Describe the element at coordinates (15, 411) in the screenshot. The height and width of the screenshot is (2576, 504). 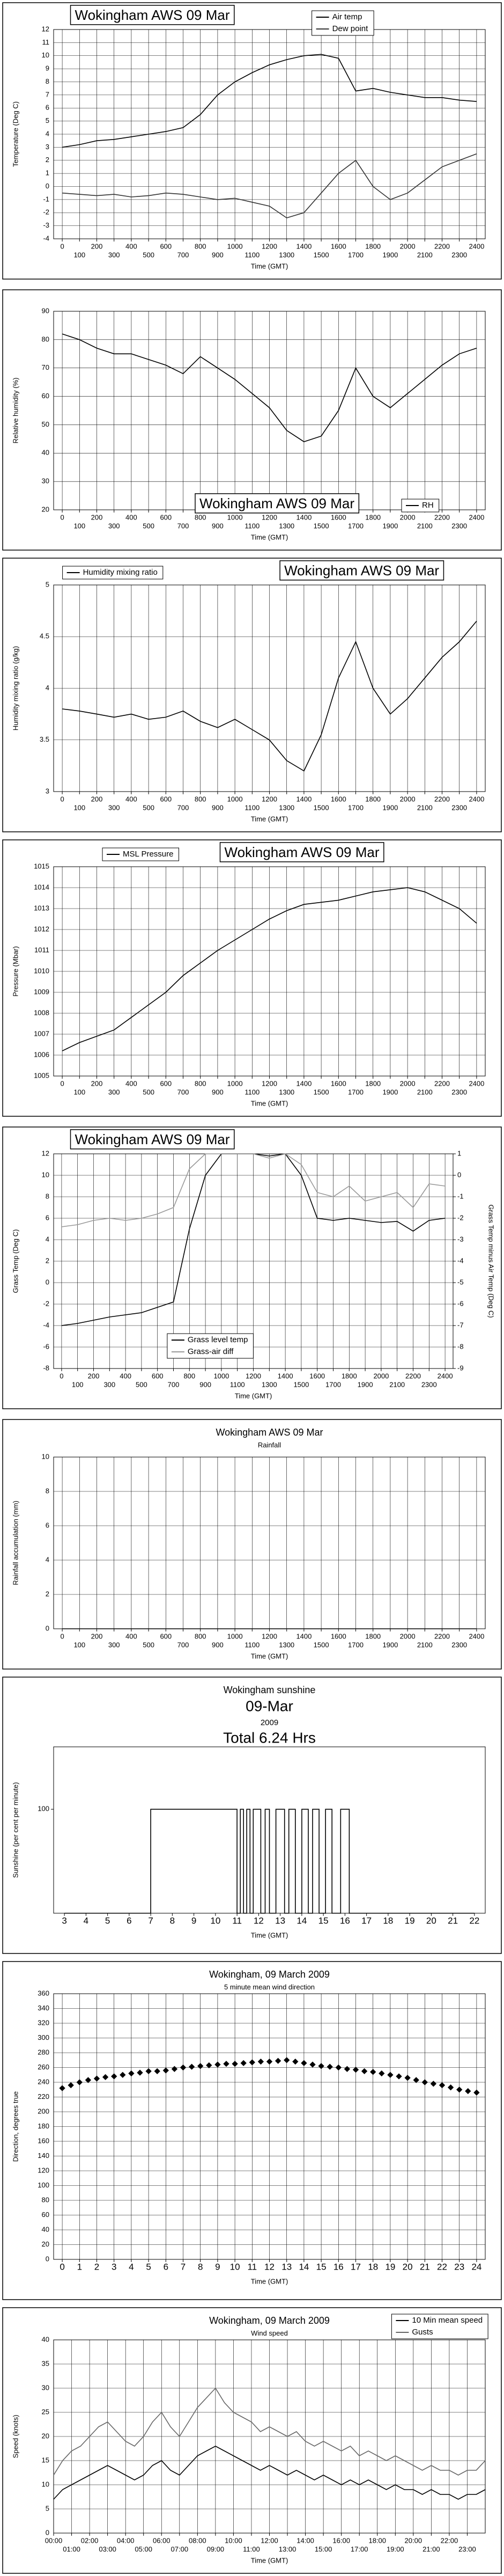
I see `y-axis-label: Relative humidity (%)` at that location.